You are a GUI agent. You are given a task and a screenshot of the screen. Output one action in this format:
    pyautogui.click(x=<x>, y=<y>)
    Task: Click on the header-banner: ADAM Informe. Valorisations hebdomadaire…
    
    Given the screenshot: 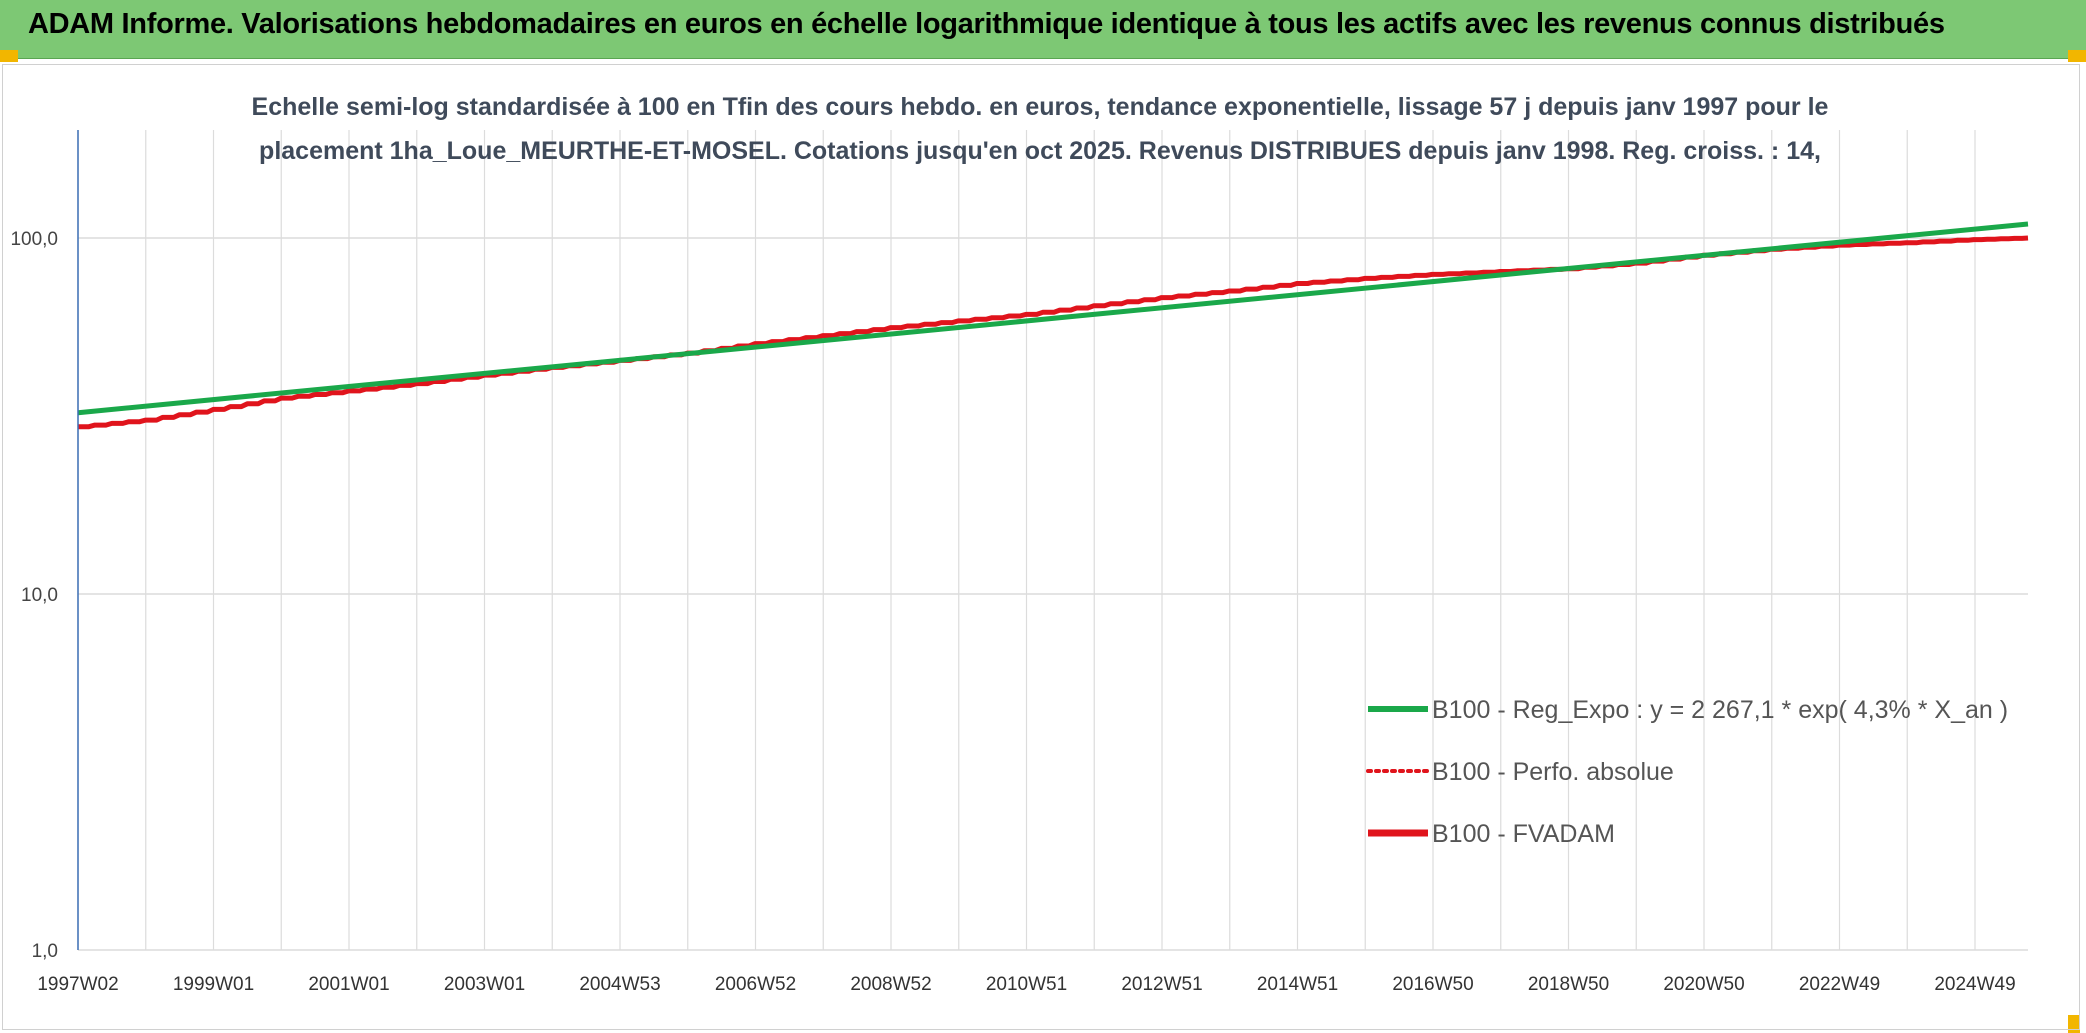 What is the action you would take?
    pyautogui.click(x=1043, y=29)
    